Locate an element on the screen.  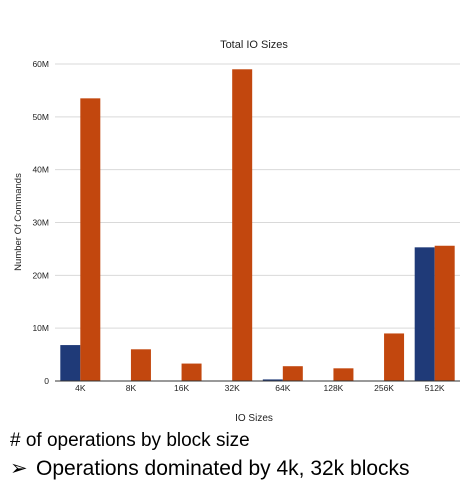
y-tick-label: 10M is located at coordinates (40, 328).